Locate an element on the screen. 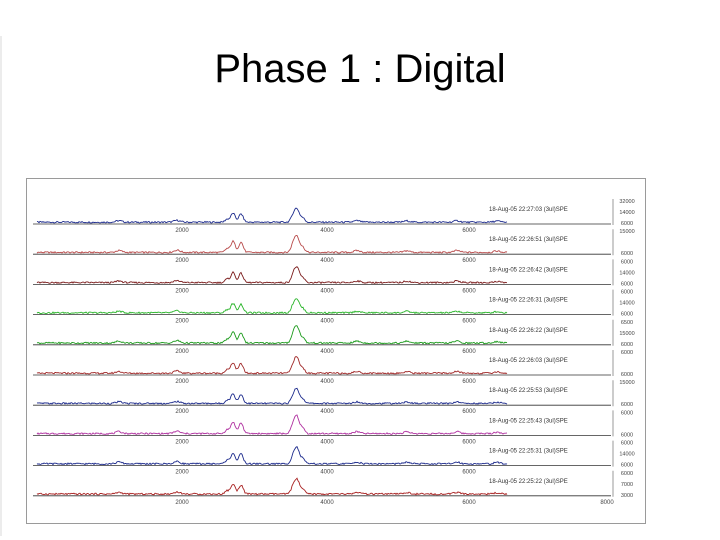  spectrum-label: 18-Aug-05 22:26:03 (3ul)SPE is located at coordinates (528, 361).